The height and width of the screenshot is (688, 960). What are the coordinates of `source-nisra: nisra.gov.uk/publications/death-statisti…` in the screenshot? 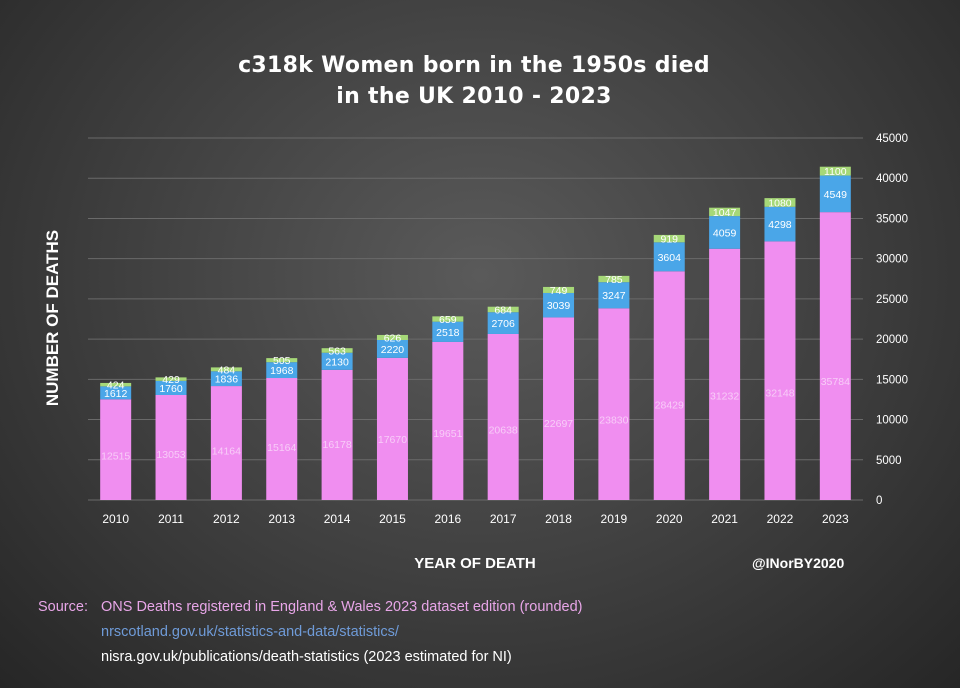 It's located at (306, 657).